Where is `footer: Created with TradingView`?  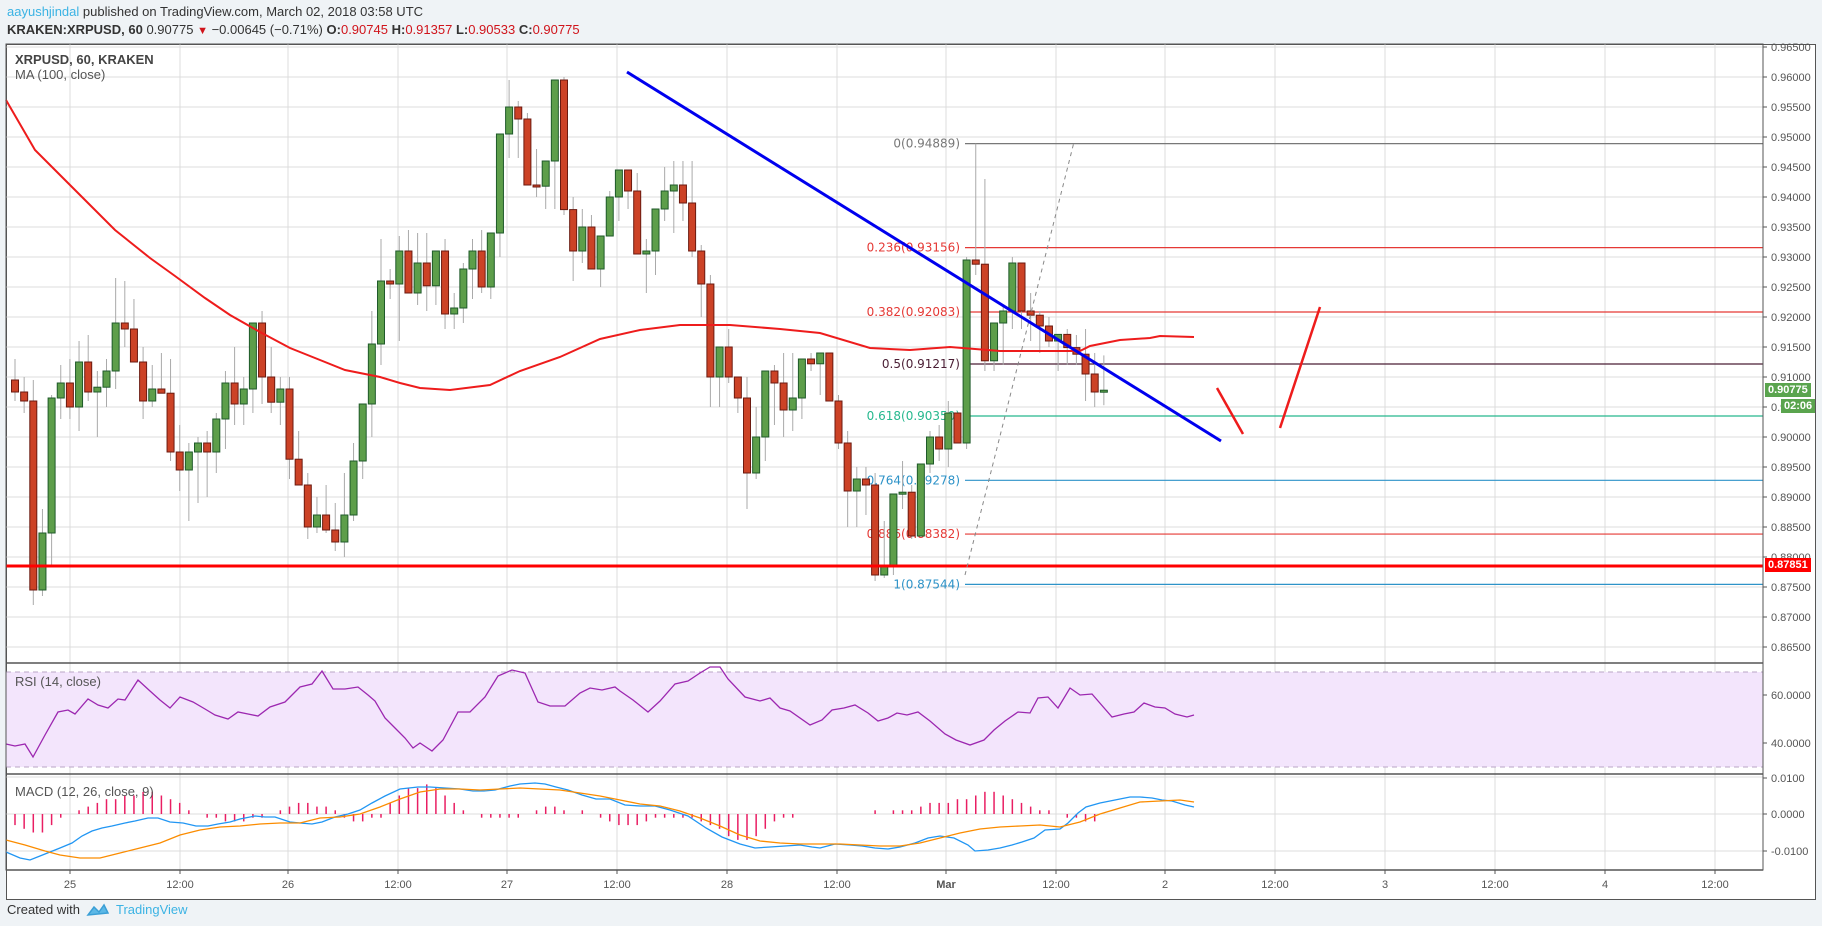 footer: Created with TradingView is located at coordinates (97, 909).